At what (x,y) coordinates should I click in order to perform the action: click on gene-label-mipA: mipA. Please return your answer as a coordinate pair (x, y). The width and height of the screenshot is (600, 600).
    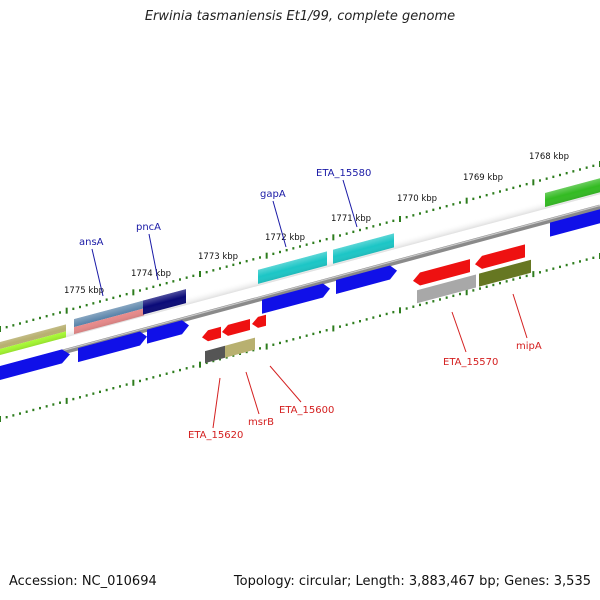
    Looking at the image, I should click on (529, 346).